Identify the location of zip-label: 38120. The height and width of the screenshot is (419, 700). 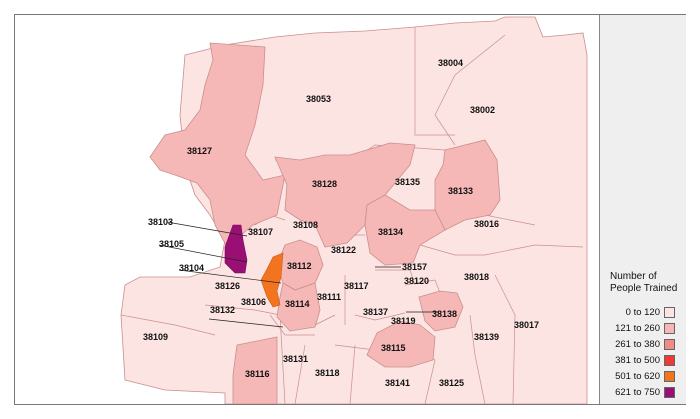
(416, 281).